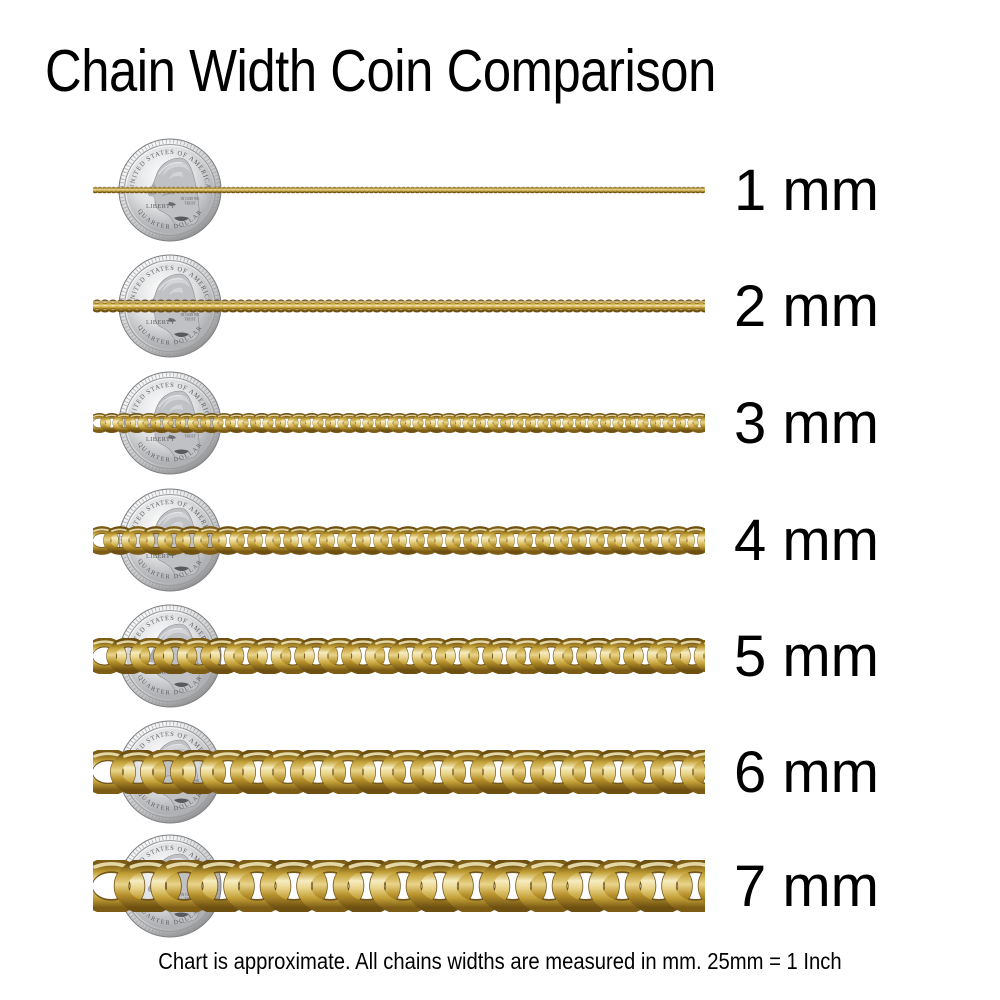 The width and height of the screenshot is (1000, 1000). I want to click on chain-width-label-2mm: 2 mm, so click(806, 306).